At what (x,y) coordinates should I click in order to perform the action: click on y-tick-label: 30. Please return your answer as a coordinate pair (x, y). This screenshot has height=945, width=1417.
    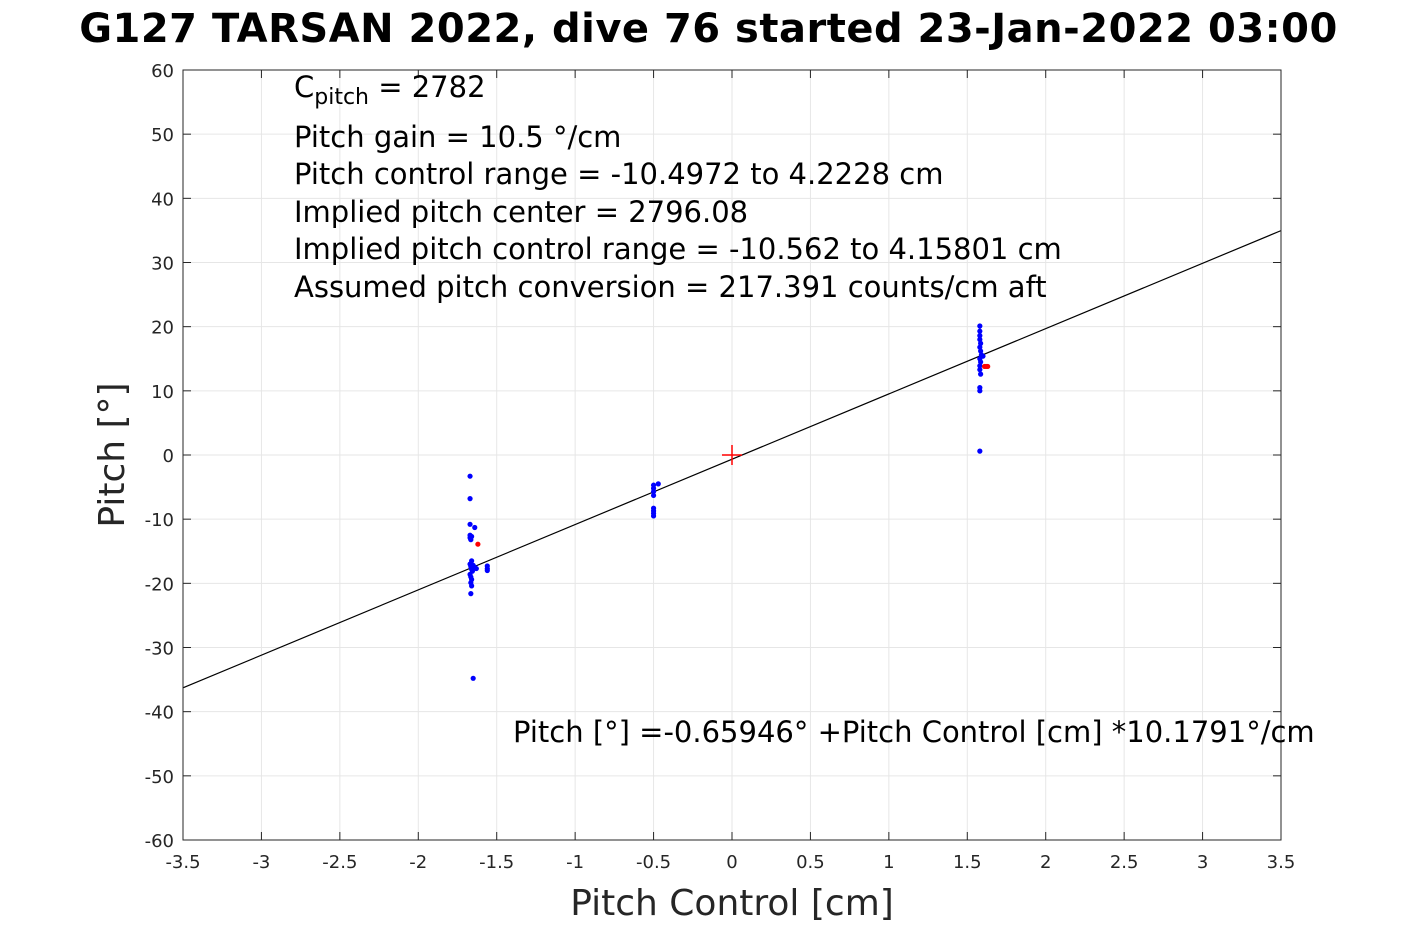
    Looking at the image, I should click on (162, 264).